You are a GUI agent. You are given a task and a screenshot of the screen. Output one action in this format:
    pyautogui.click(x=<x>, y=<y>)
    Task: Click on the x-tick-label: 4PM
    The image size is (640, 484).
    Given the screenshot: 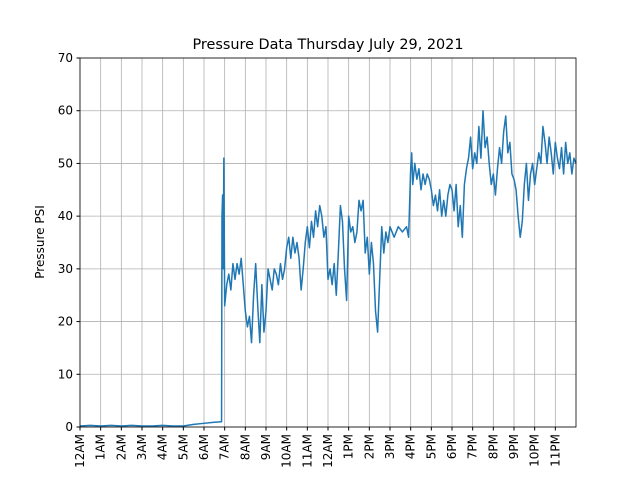 What is the action you would take?
    pyautogui.click(x=411, y=446)
    